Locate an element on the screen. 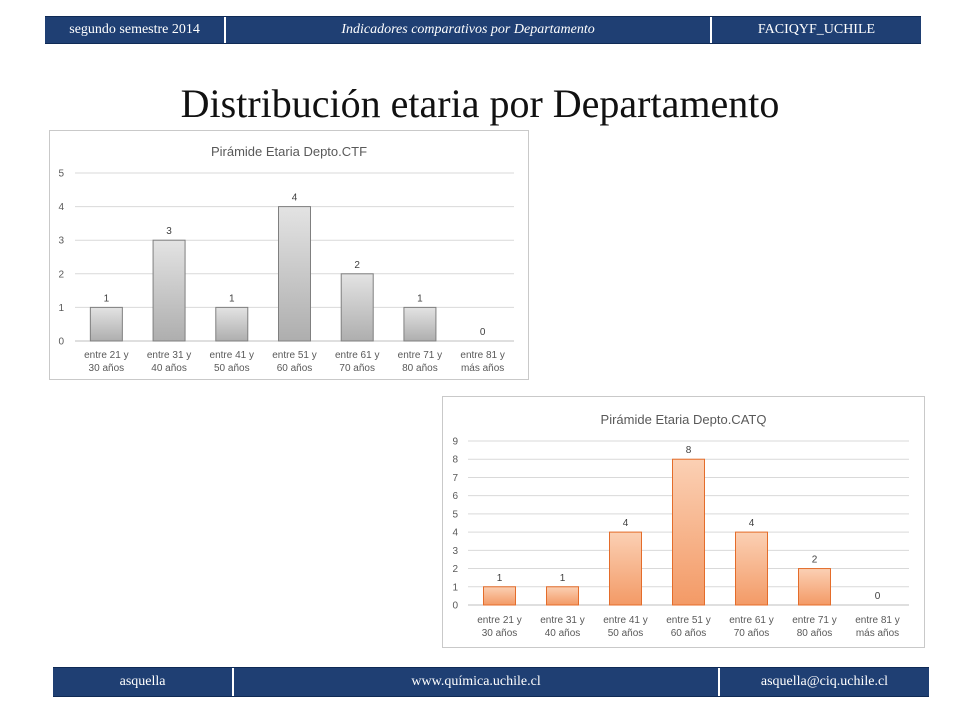  catq-category-label: 40 años is located at coordinates (563, 633).